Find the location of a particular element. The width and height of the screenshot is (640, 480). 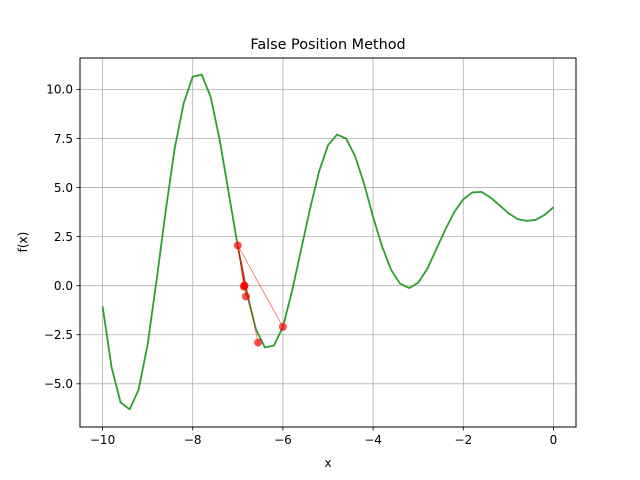

y-axis-ticks: −5.0 −2.5 0.0 2.5 5.0 7.5 10.0 is located at coordinates (62, 237).